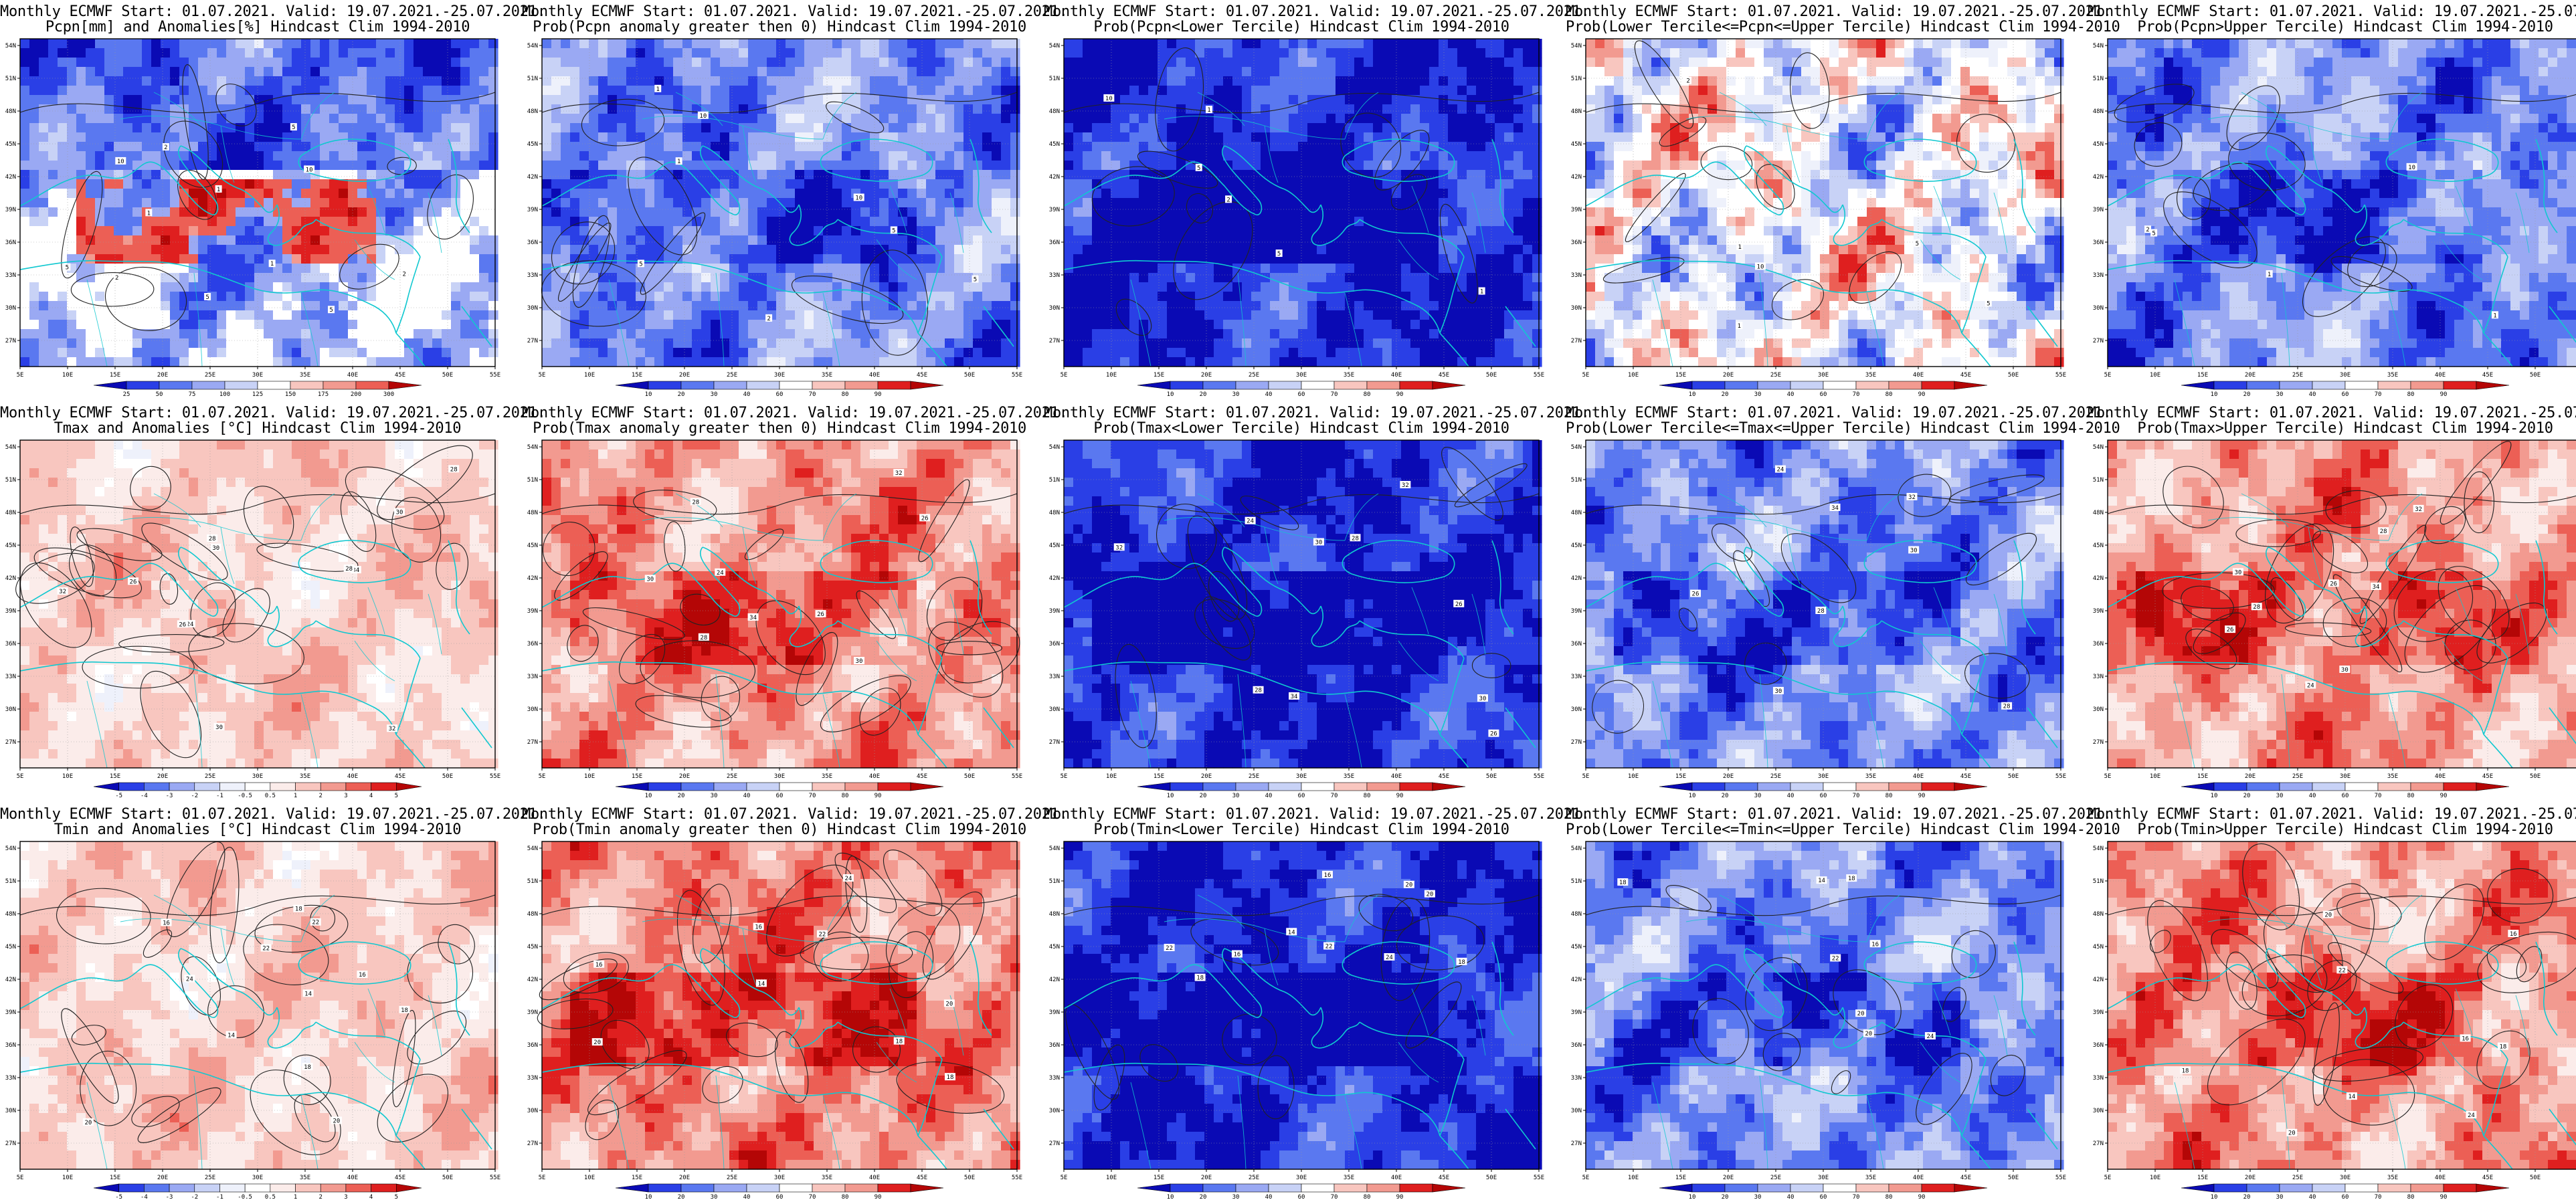  I want to click on lon-tick-label: 30E, so click(1301, 375).